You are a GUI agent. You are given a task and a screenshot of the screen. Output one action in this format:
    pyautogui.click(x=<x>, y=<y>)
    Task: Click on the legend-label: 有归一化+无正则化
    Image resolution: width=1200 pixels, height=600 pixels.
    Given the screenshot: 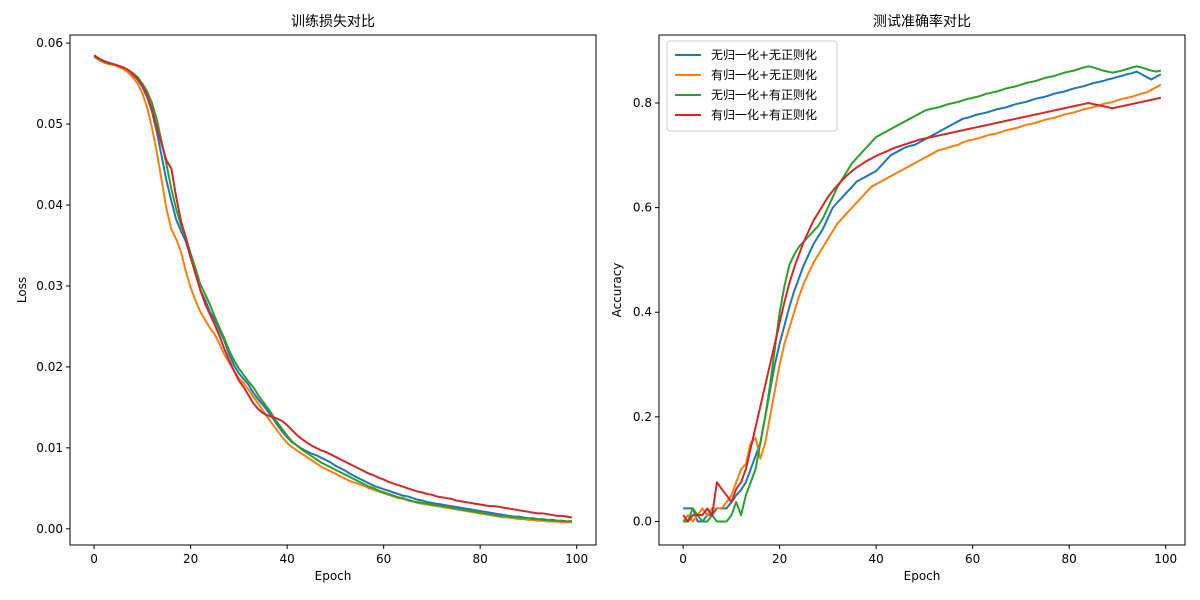 What is the action you would take?
    pyautogui.click(x=764, y=75)
    